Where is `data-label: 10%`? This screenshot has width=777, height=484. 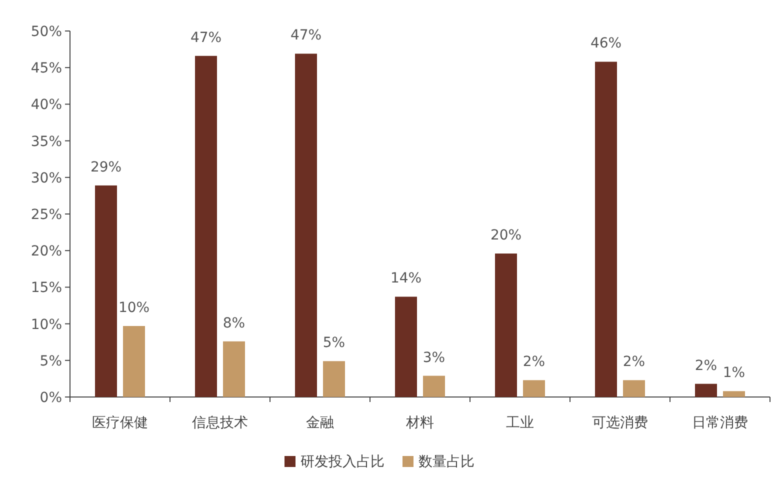 data-label: 10% is located at coordinates (134, 308).